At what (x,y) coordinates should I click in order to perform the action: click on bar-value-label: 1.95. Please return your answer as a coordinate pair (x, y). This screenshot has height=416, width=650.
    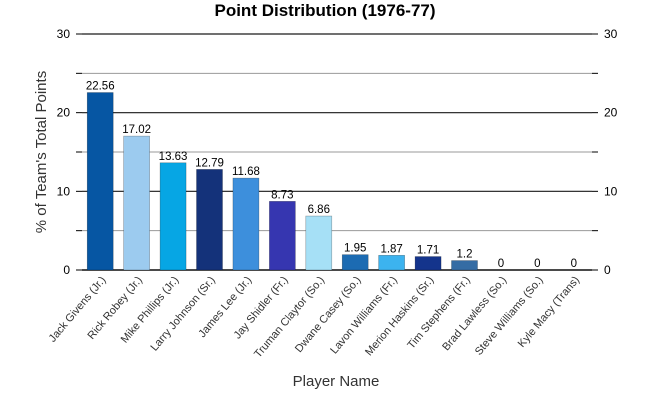
    Looking at the image, I should click on (355, 249).